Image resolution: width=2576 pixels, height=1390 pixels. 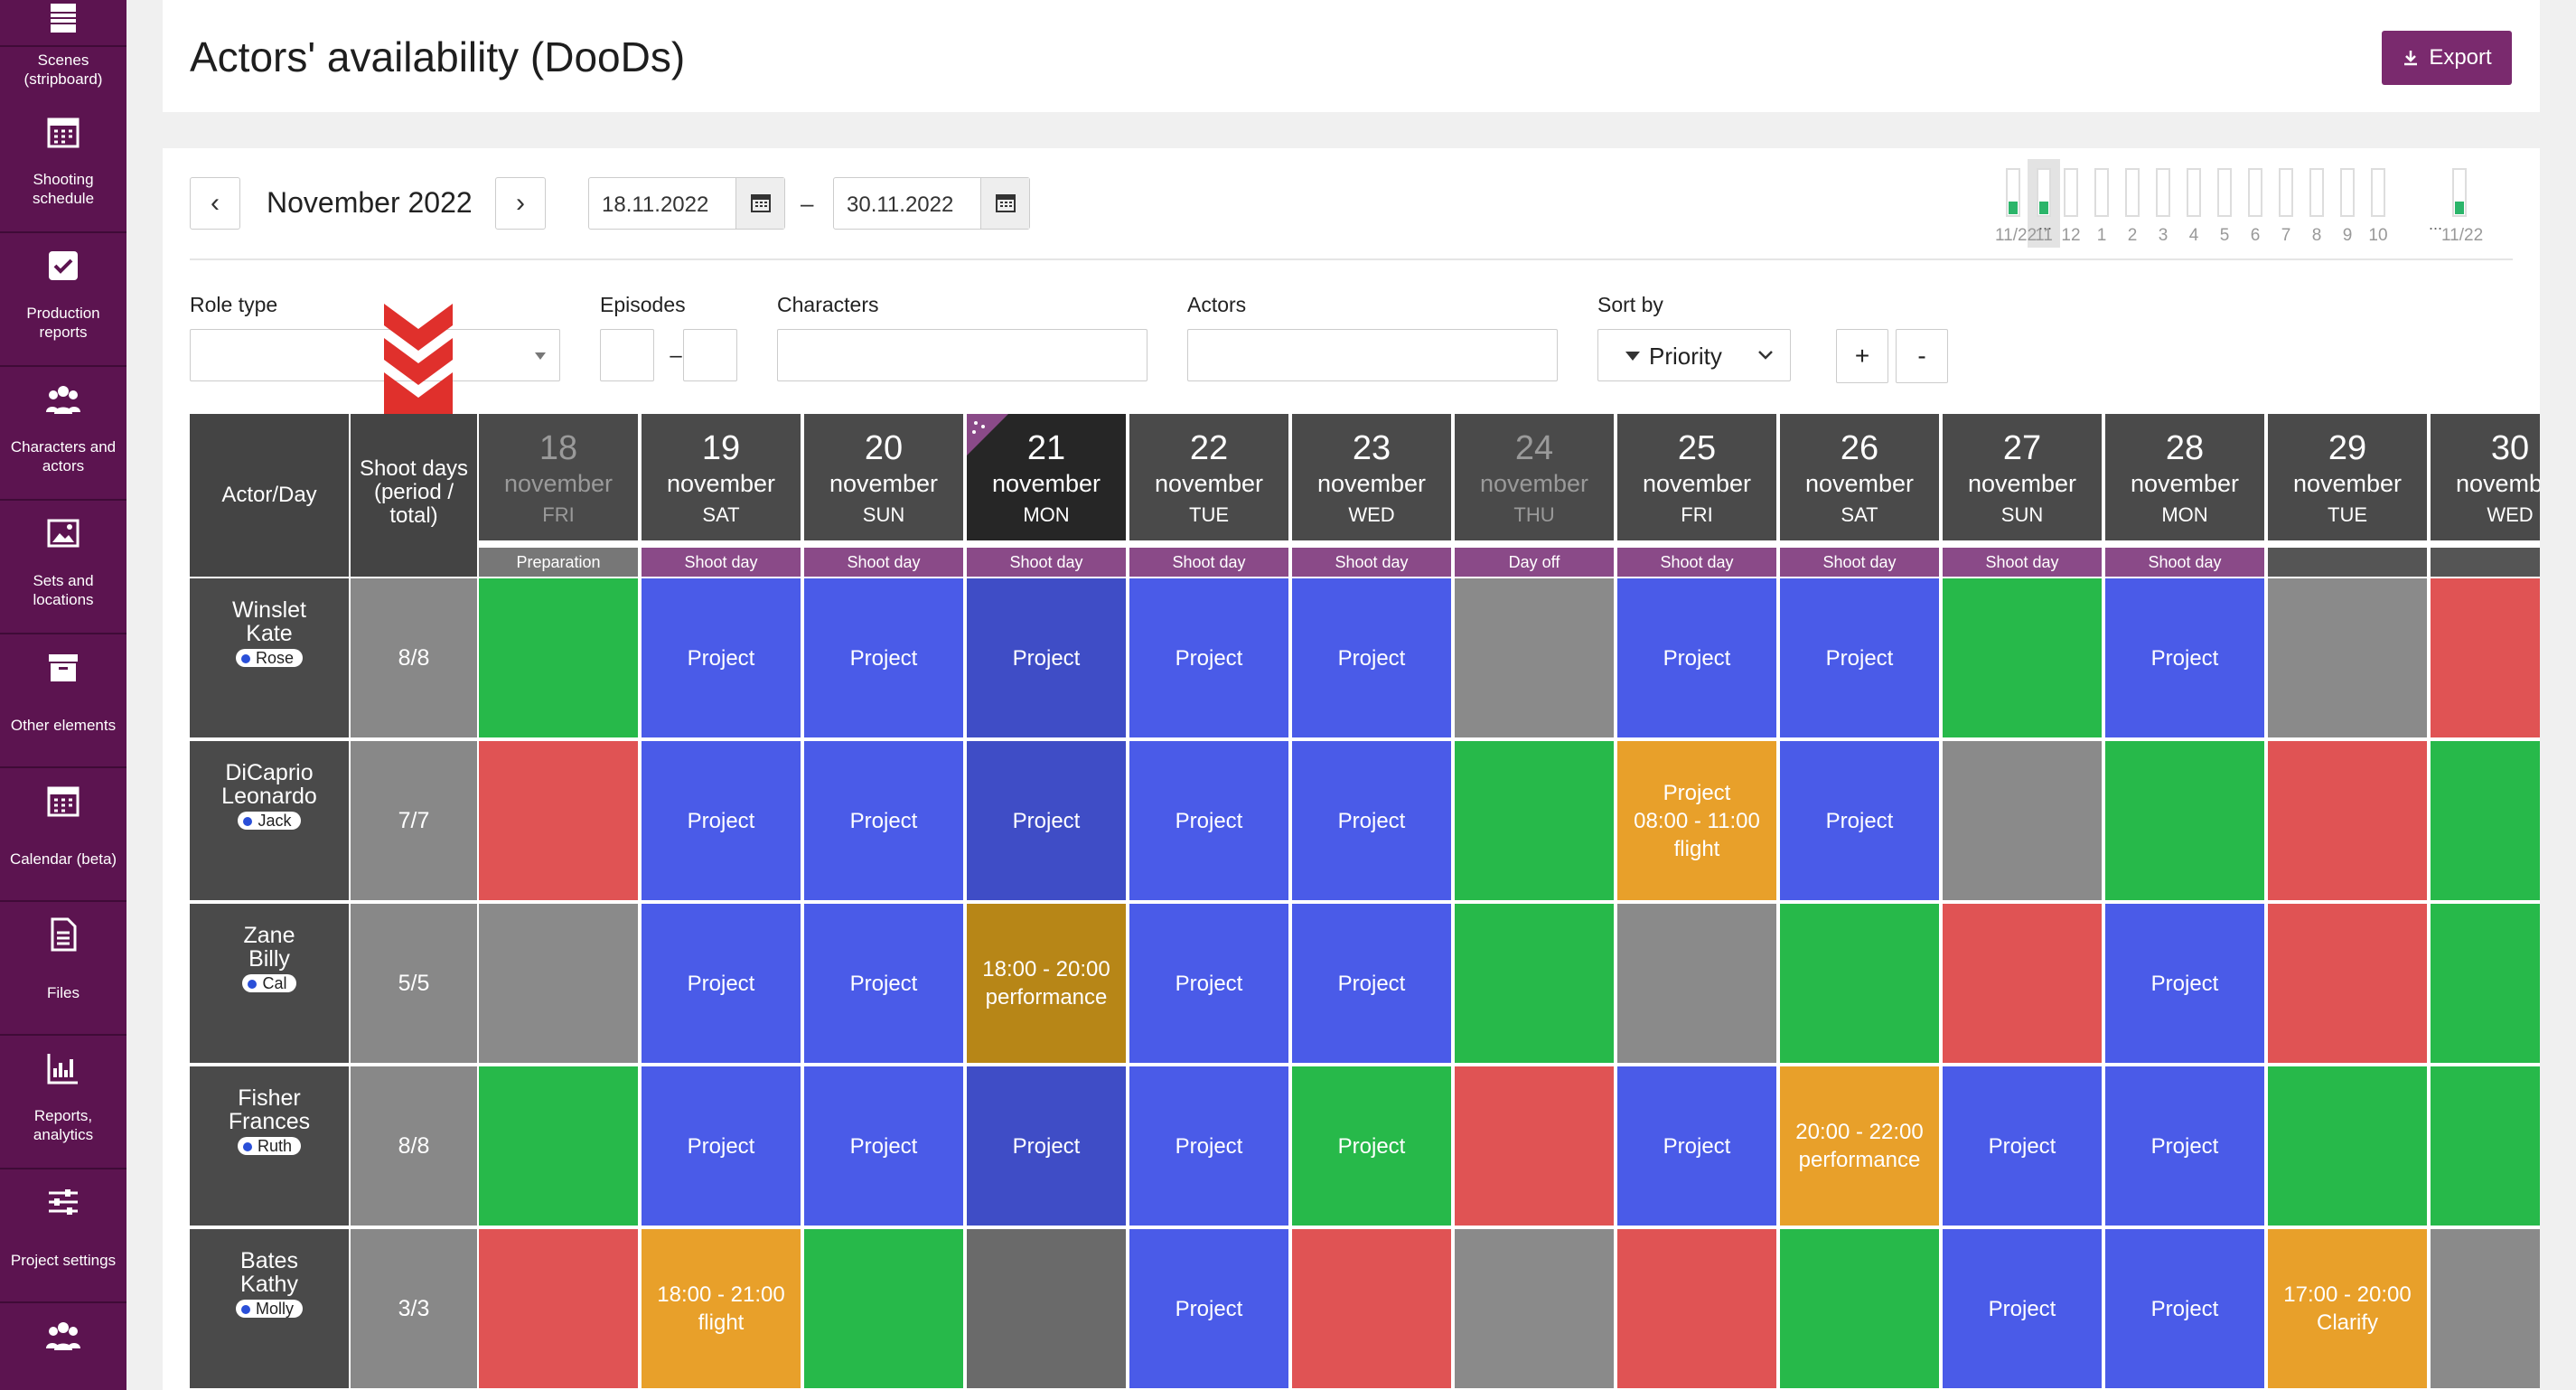 What do you see at coordinates (1046, 983) in the screenshot?
I see `availability-cell: 18:00 - 20:00 performance` at bounding box center [1046, 983].